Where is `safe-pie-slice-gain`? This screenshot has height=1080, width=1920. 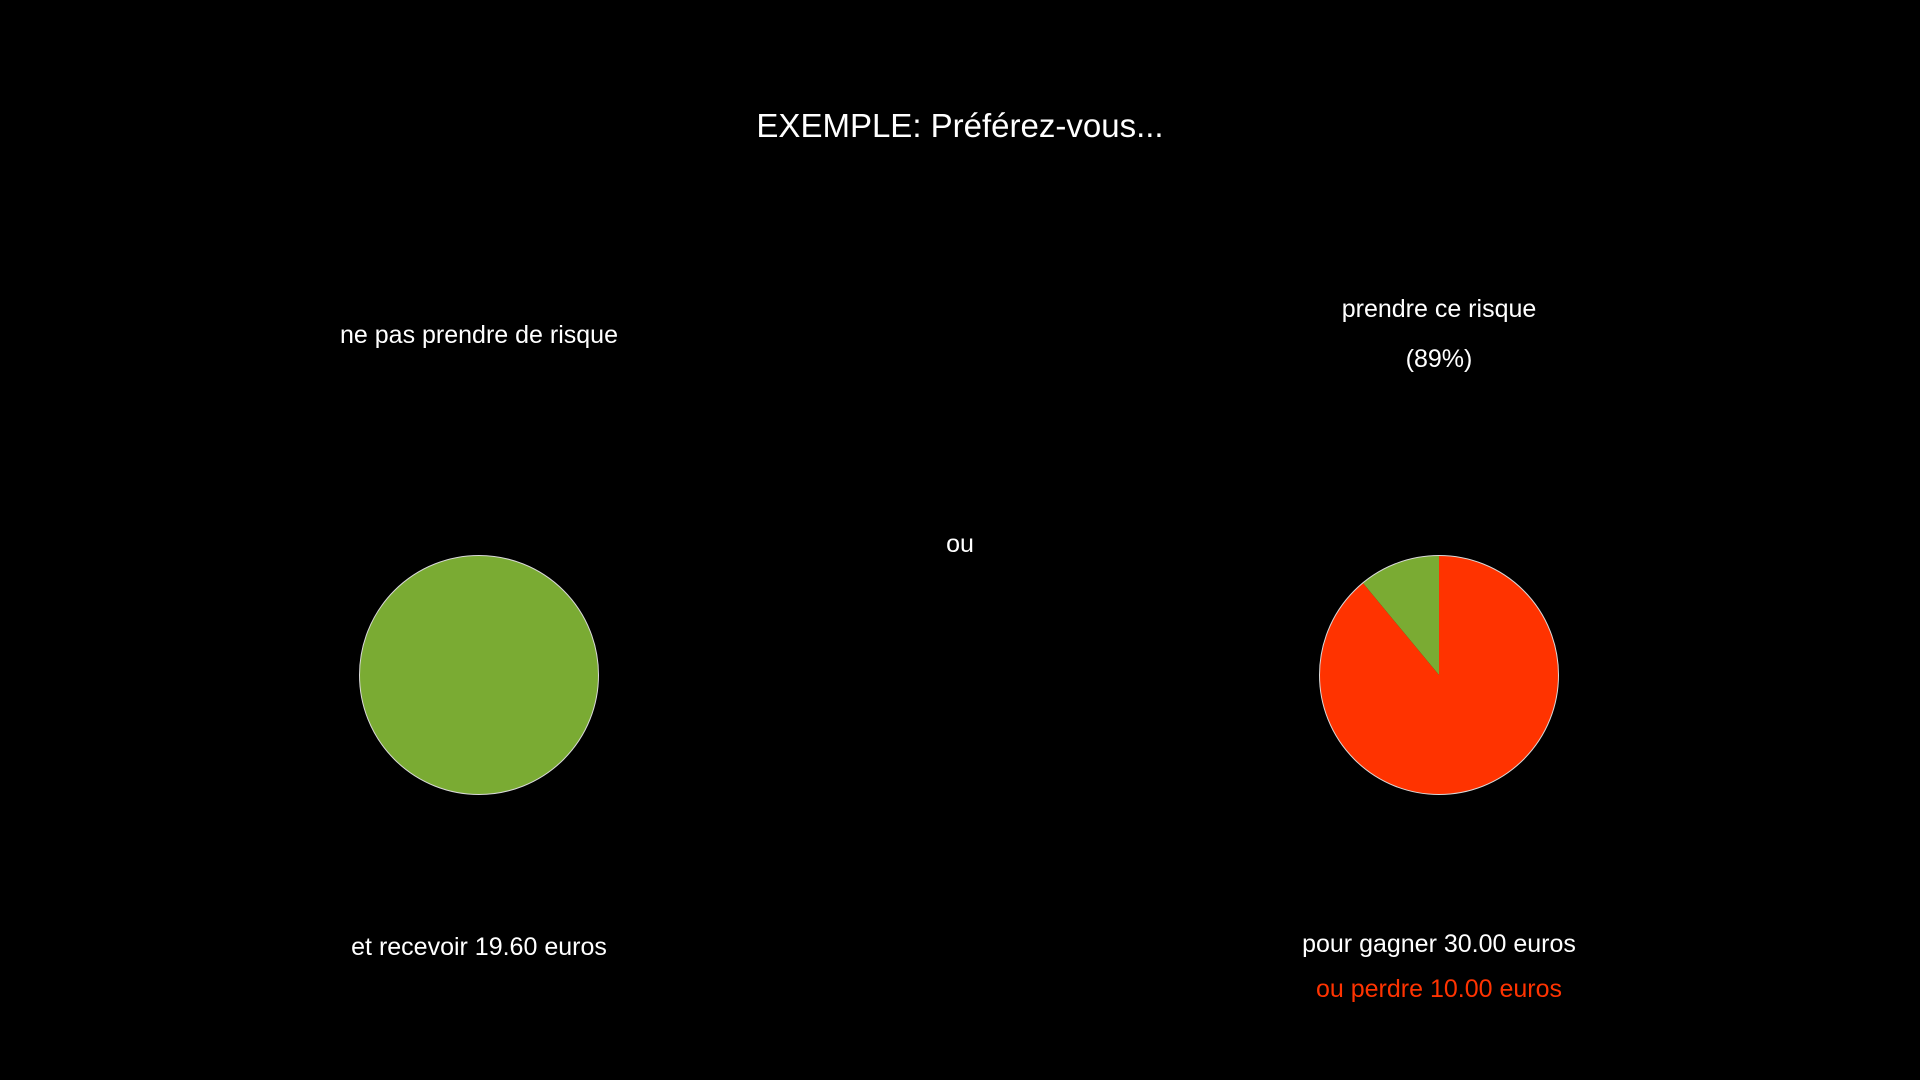 safe-pie-slice-gain is located at coordinates (479, 675).